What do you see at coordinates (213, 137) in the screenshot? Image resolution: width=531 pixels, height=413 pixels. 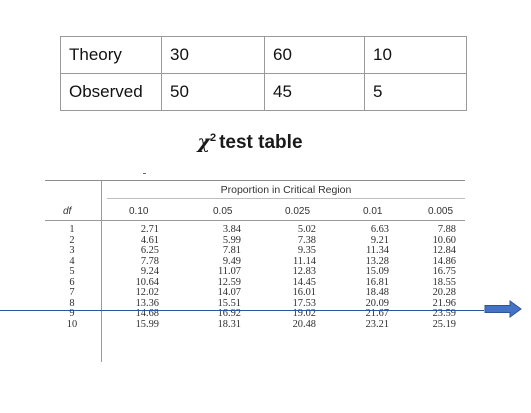 I see `chi-superscript: 2` at bounding box center [213, 137].